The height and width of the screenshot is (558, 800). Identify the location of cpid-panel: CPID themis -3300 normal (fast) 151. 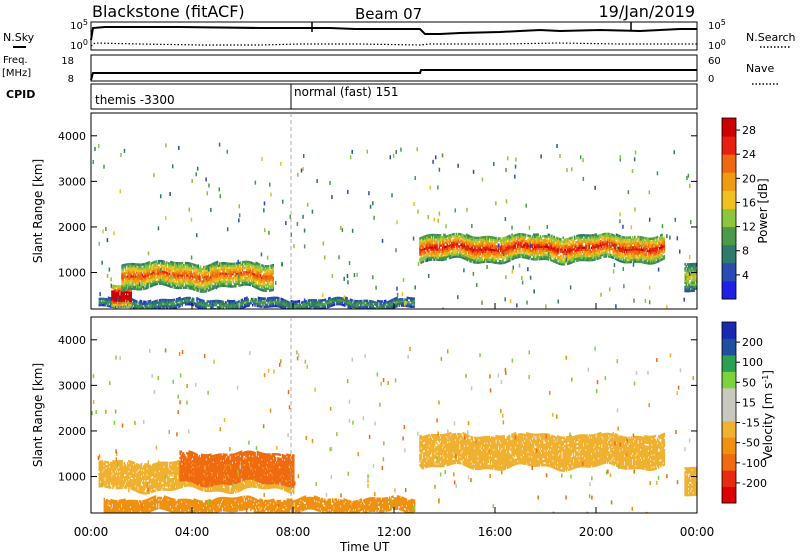
(351, 96).